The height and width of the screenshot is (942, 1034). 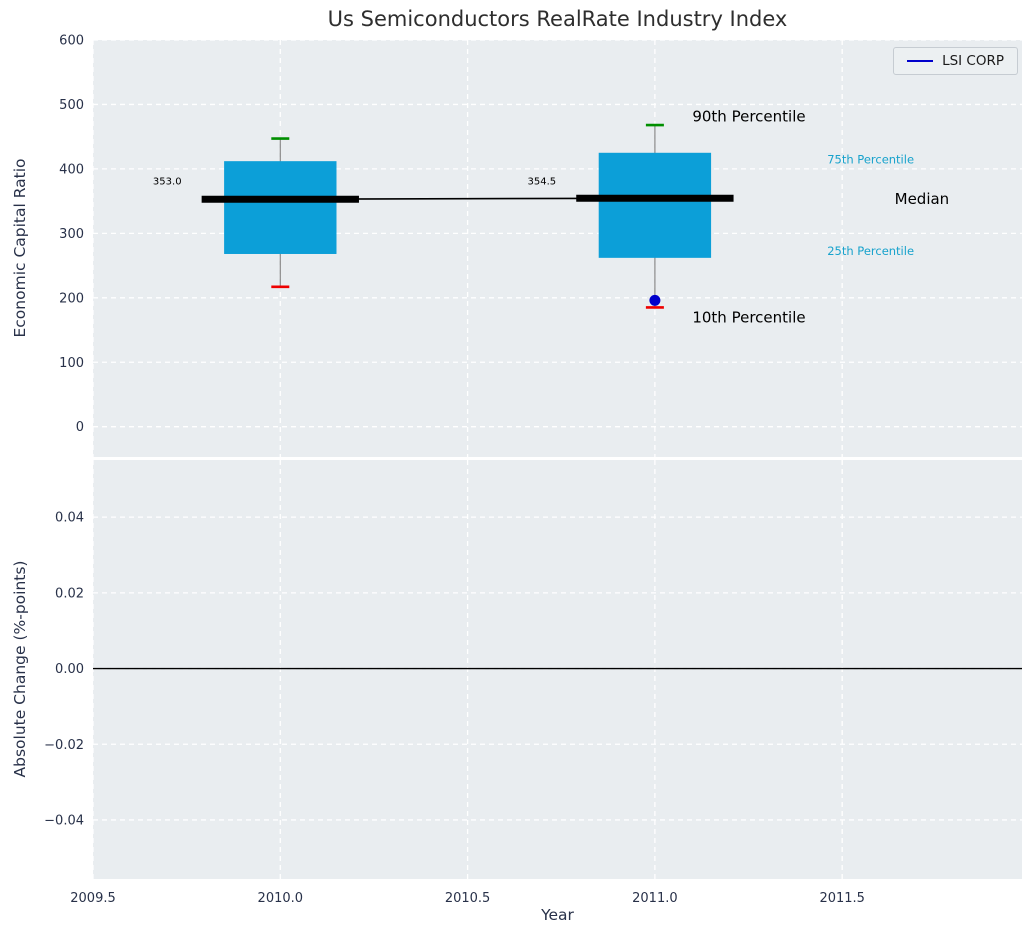 What do you see at coordinates (71, 363) in the screenshot?
I see `y-tick-label: 100` at bounding box center [71, 363].